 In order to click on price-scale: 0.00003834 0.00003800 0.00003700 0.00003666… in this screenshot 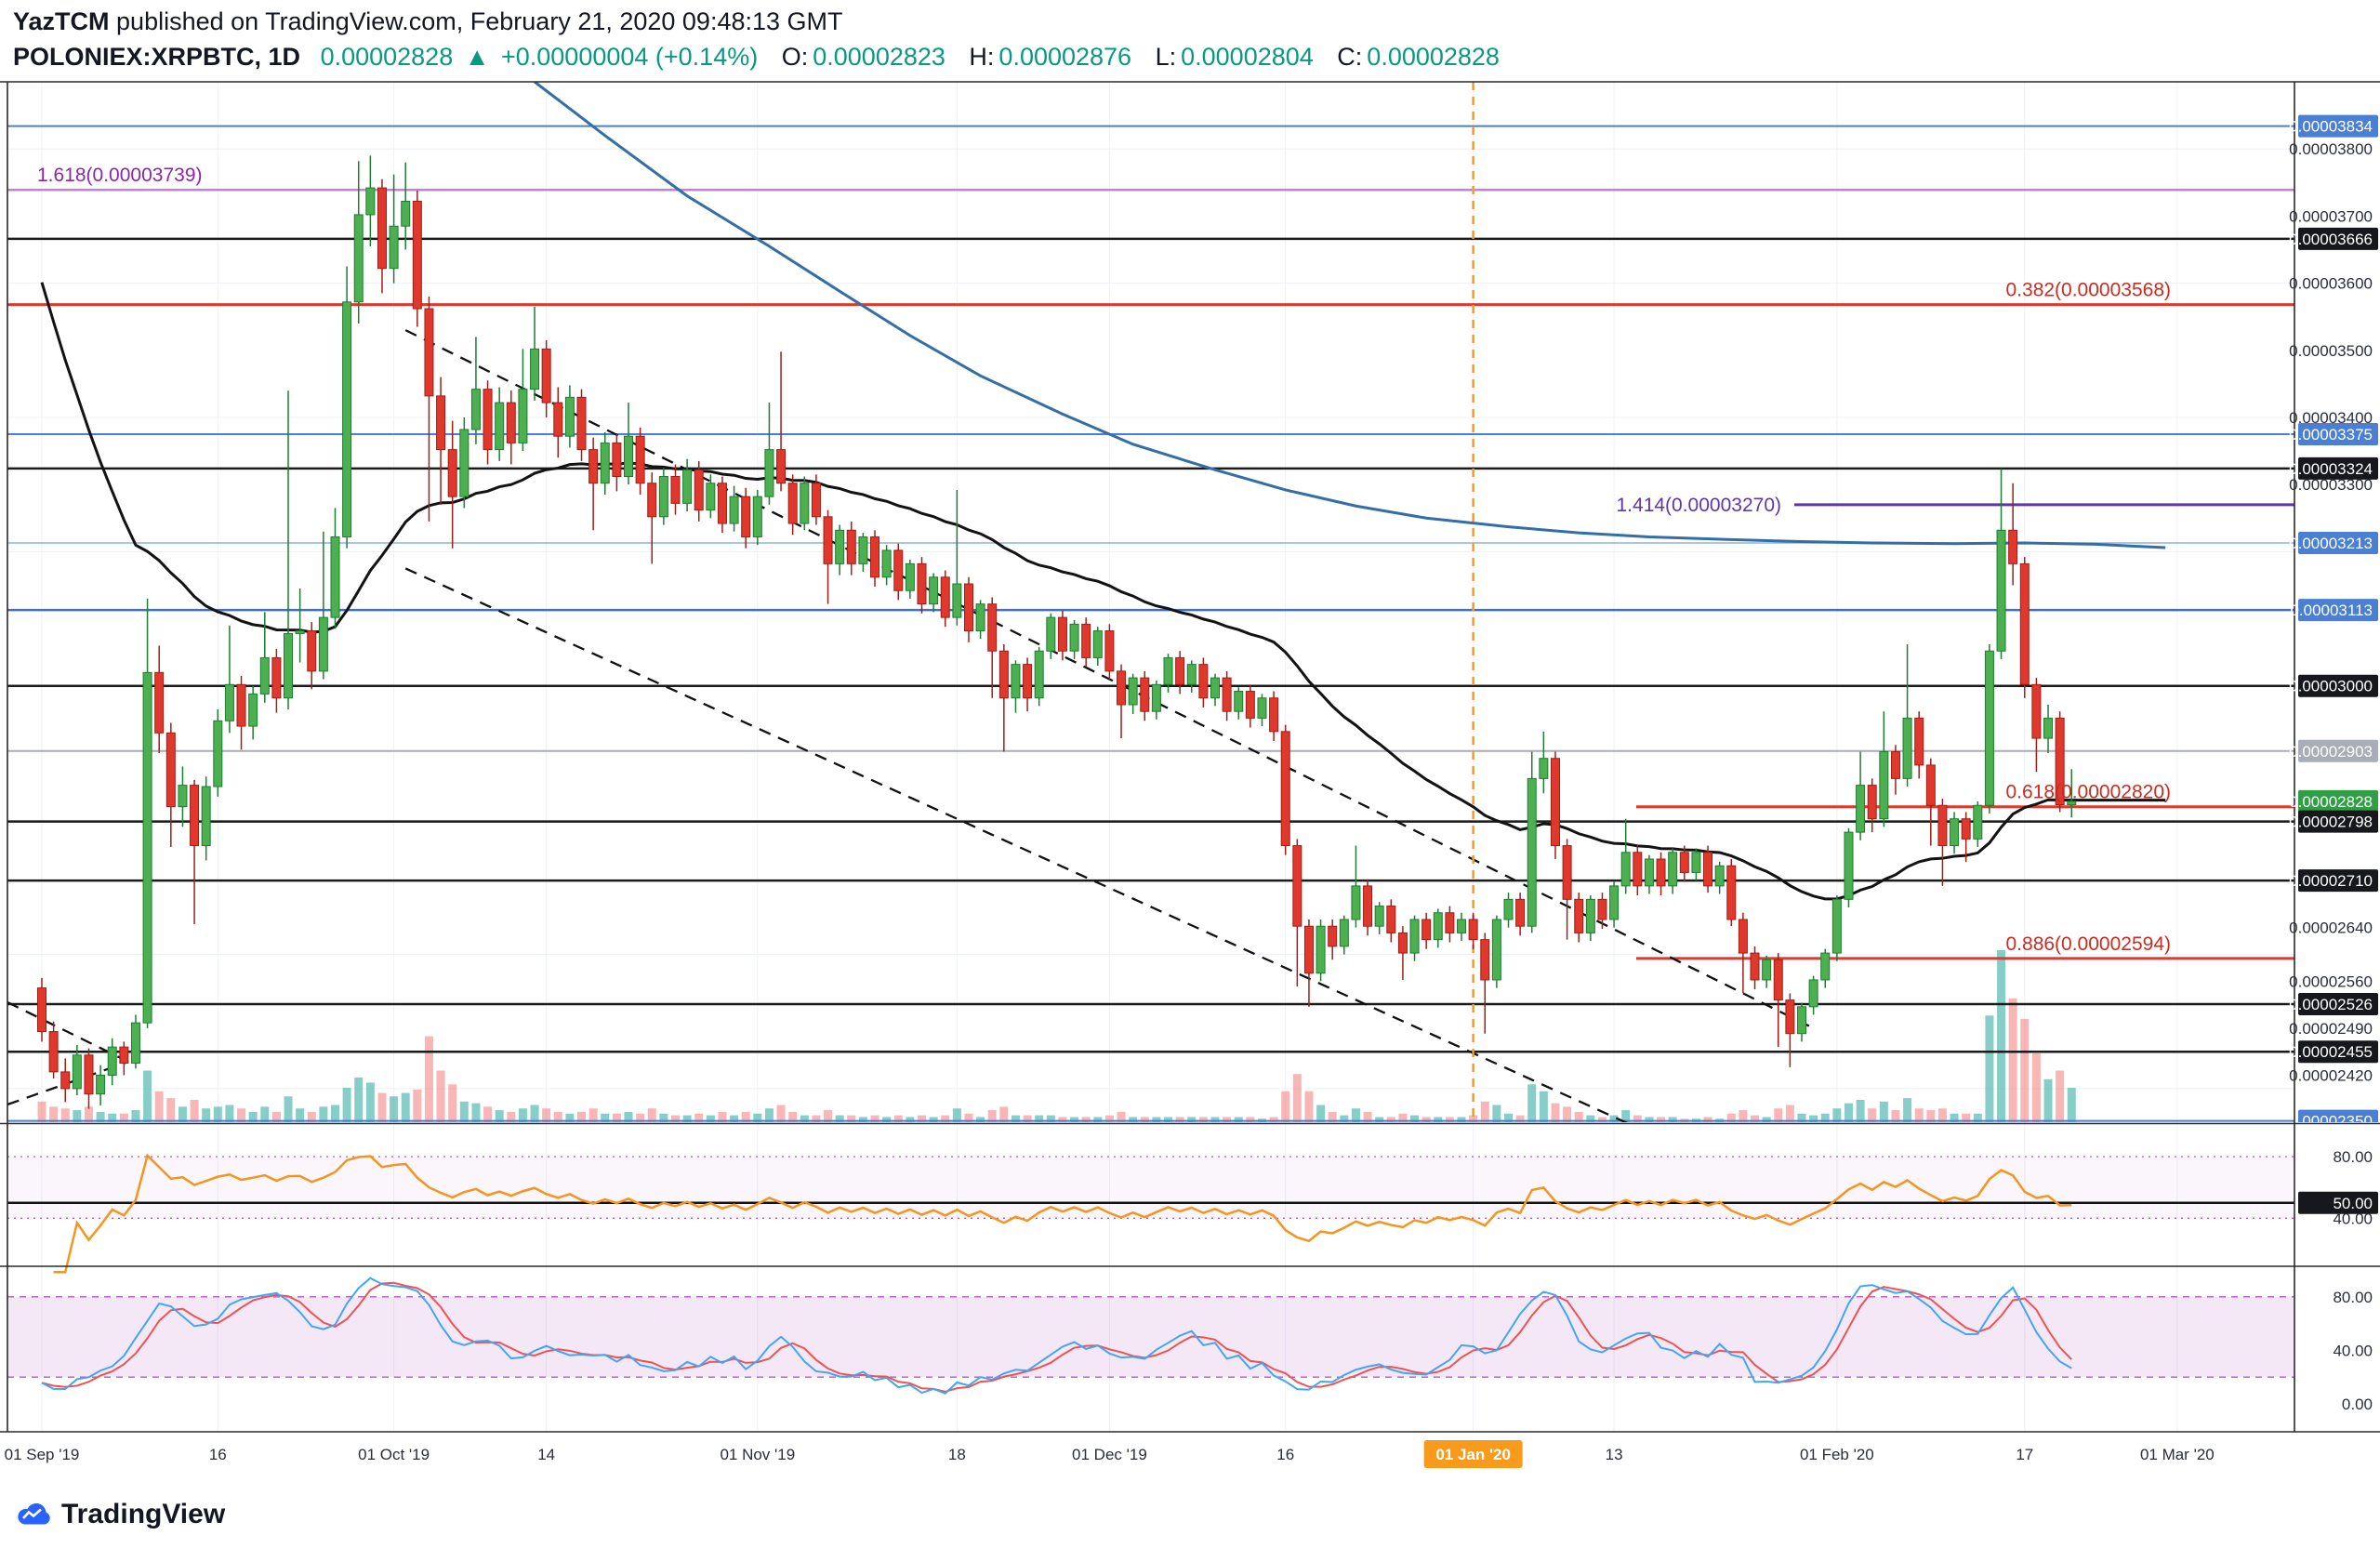, I will do `click(2333, 763)`.